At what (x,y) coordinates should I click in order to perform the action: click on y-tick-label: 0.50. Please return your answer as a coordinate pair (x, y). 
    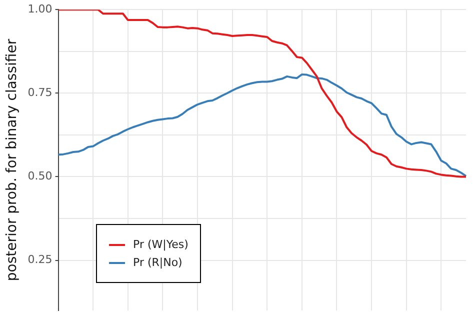
    Looking at the image, I should click on (40, 176).